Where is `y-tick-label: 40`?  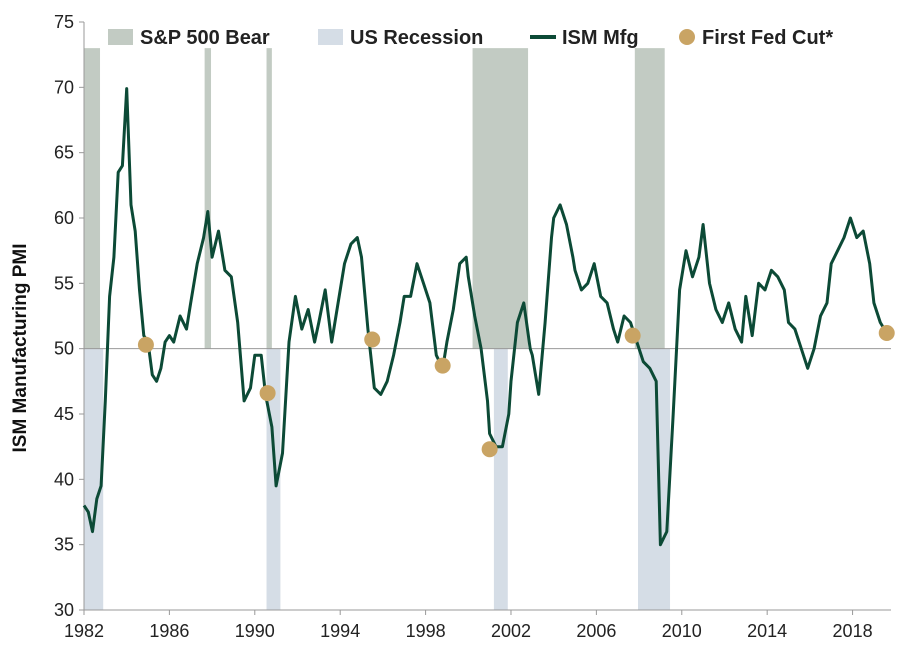 y-tick-label: 40 is located at coordinates (64, 479).